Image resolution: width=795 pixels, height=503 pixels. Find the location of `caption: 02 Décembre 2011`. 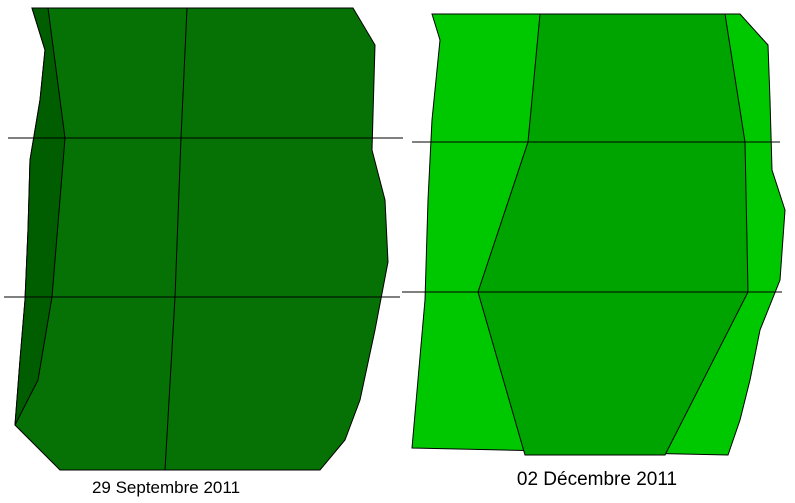

caption: 02 Décembre 2011 is located at coordinates (597, 479).